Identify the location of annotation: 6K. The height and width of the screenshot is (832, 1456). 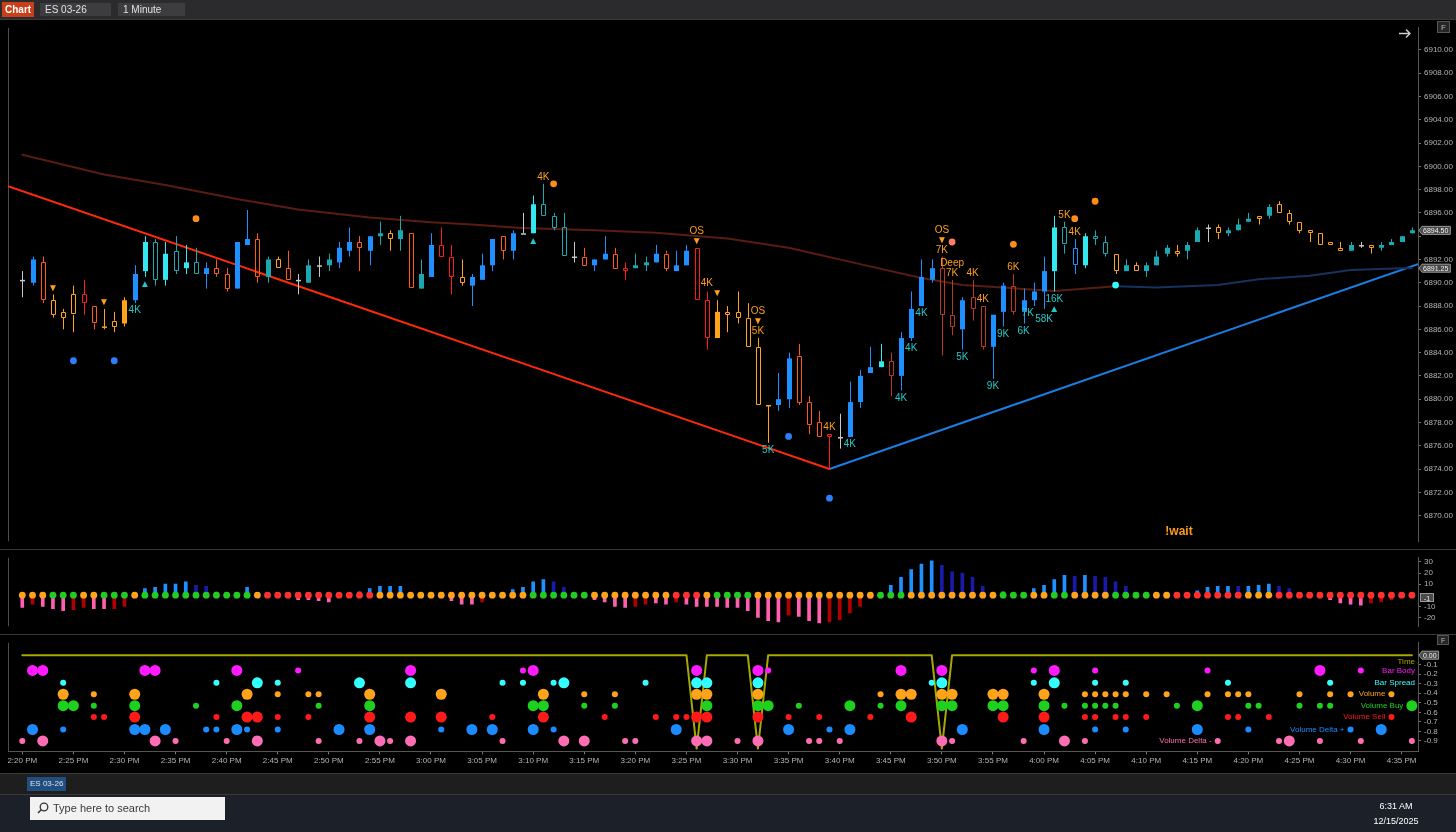
(1024, 330).